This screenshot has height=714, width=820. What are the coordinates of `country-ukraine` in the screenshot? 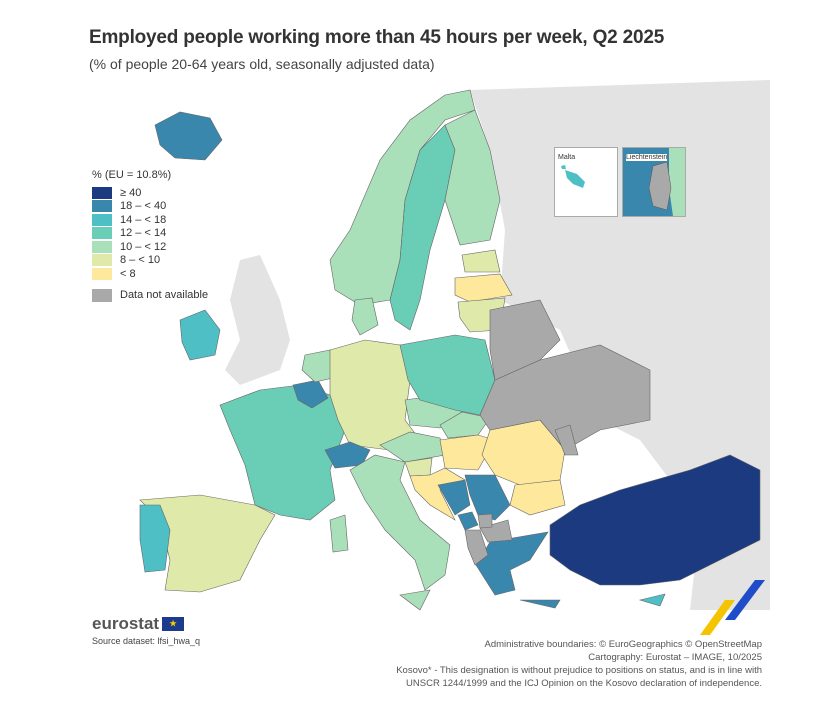 It's located at (565, 397).